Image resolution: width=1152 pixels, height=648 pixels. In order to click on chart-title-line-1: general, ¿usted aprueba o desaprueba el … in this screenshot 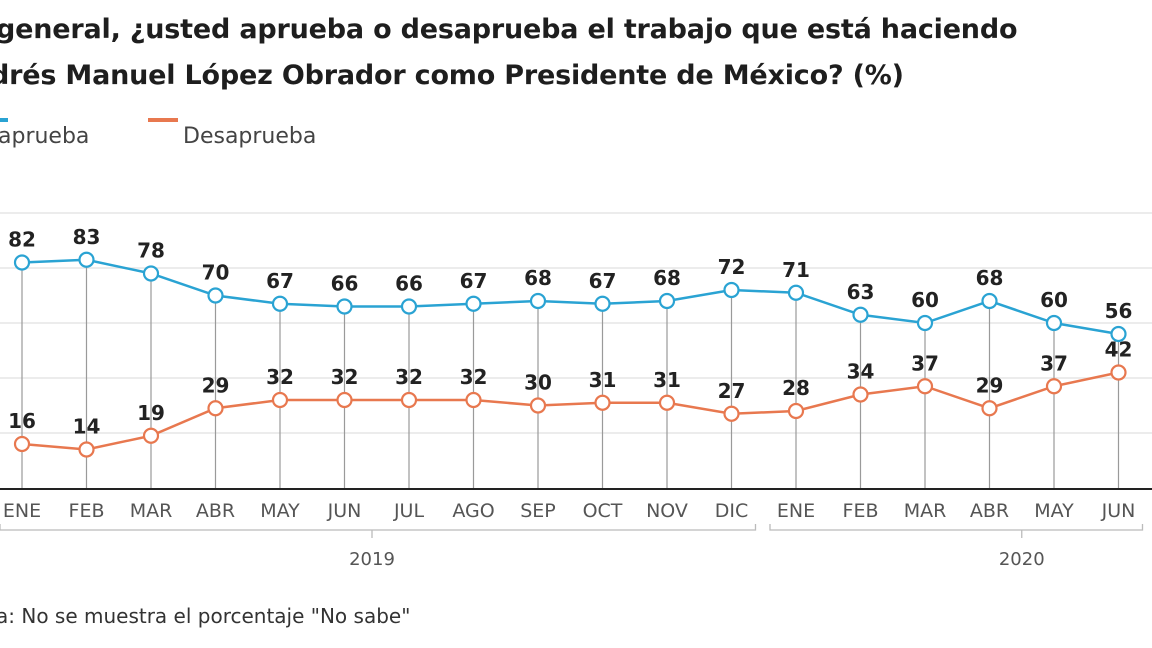, I will do `click(509, 29)`.